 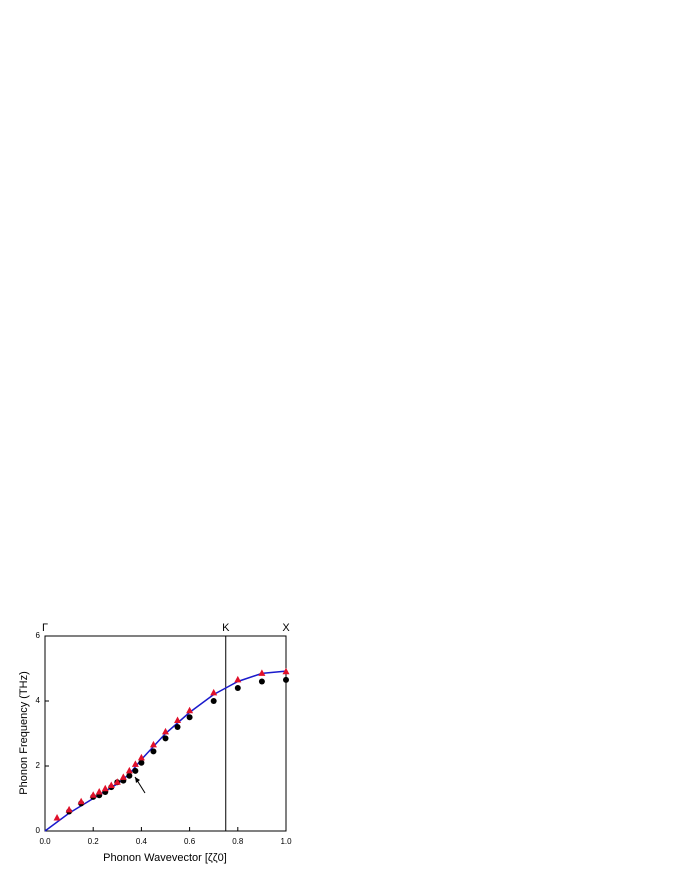 I want to click on x-tick-label: 0.4, so click(x=142, y=841).